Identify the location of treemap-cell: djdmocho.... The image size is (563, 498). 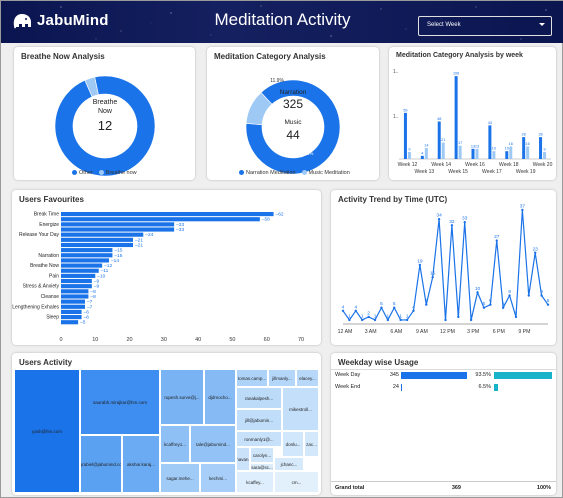
(220, 397).